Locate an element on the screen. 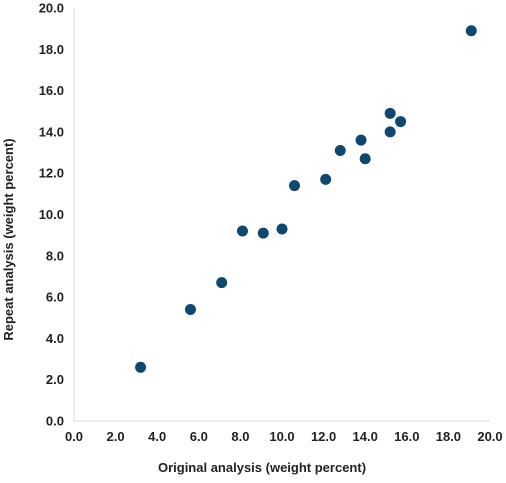  y-tick-label: 10.0 is located at coordinates (51, 214).